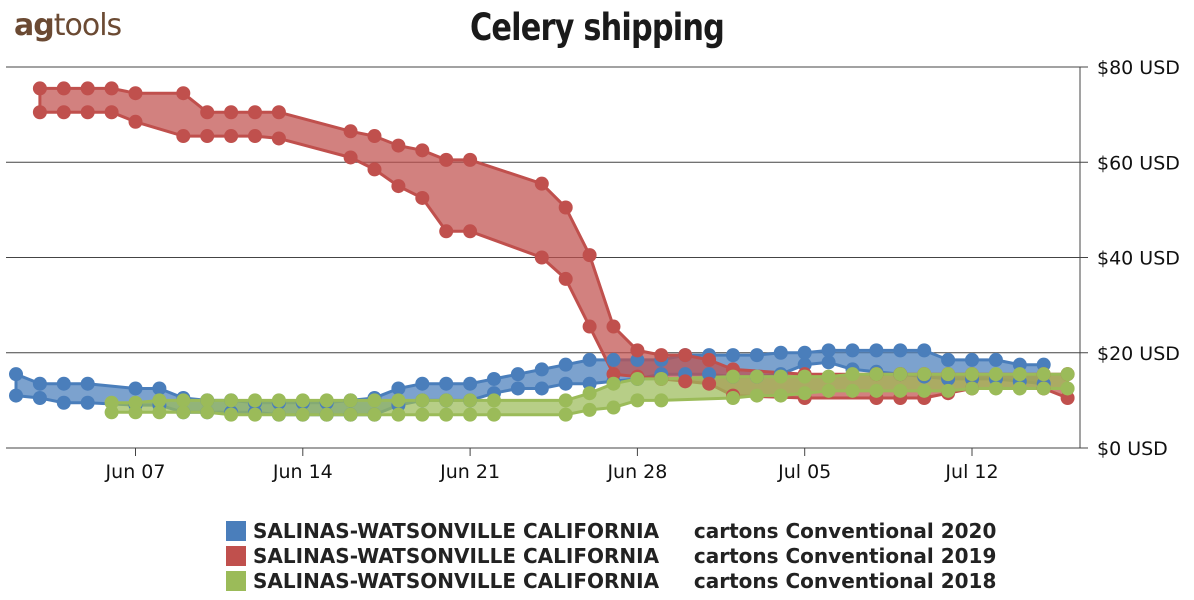  I want to click on x-tick-label: Jul 05, so click(804, 472).